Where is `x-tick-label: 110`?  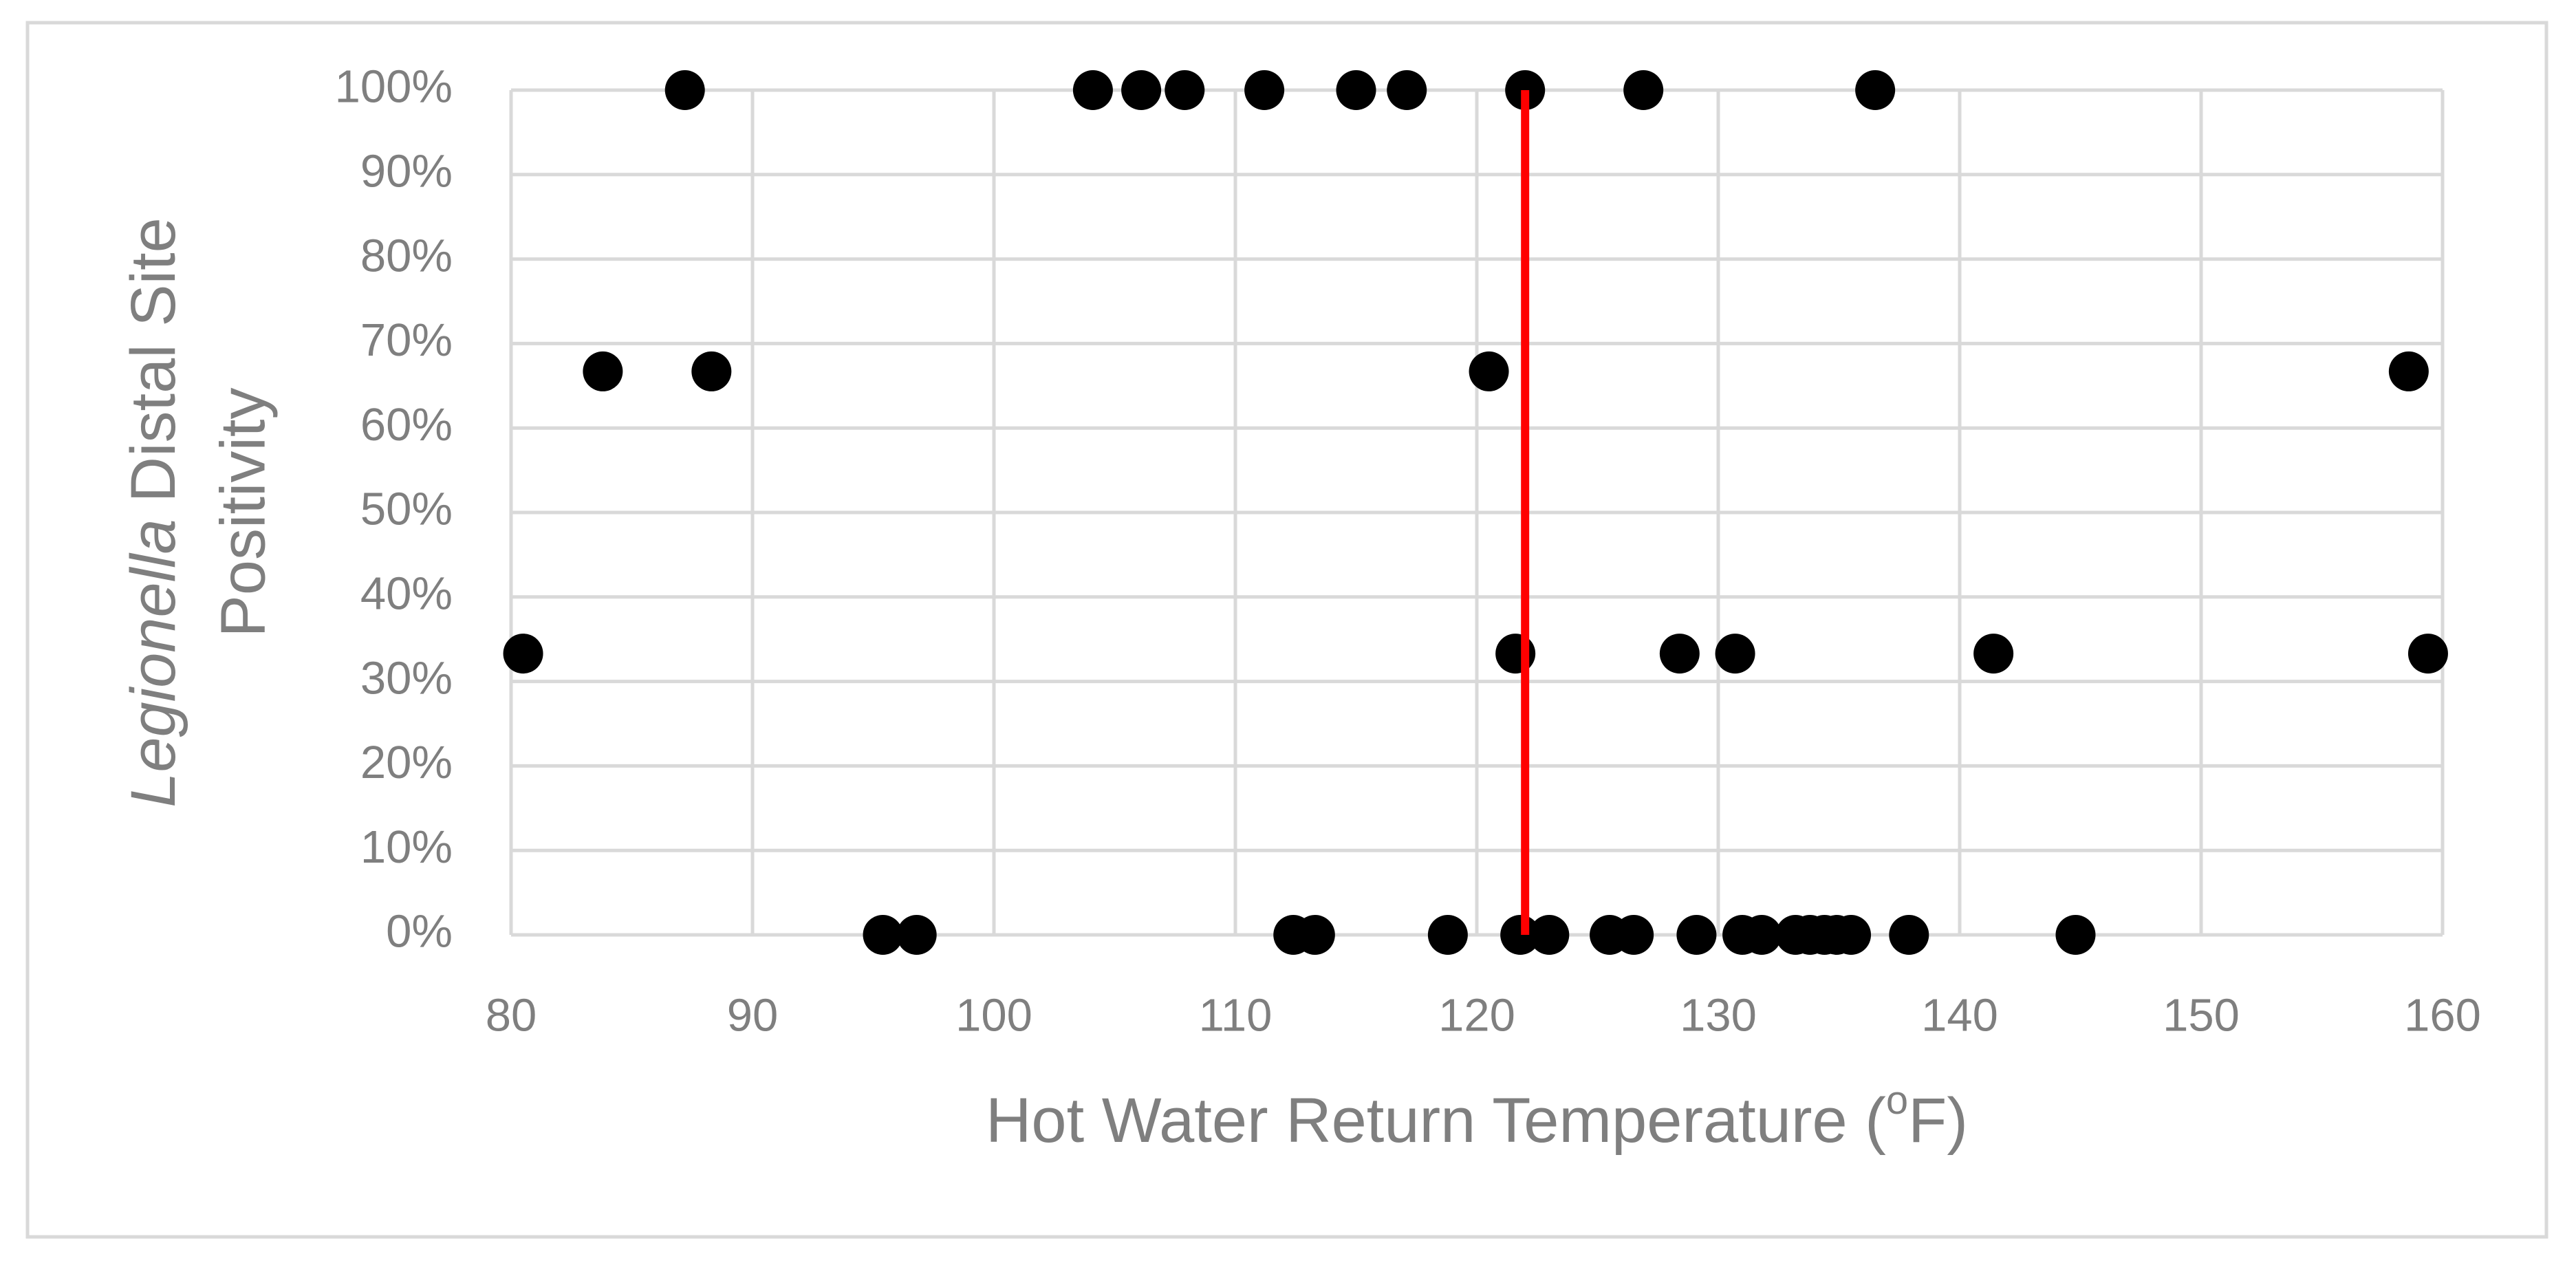 x-tick-label: 110 is located at coordinates (1236, 1015).